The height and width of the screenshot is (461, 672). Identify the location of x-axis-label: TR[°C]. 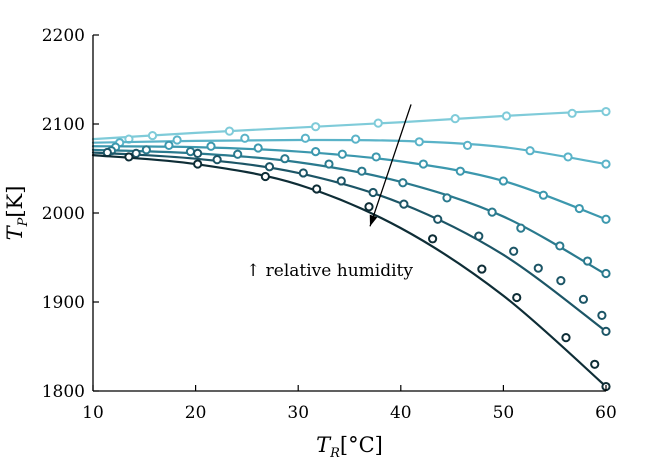
(349, 447).